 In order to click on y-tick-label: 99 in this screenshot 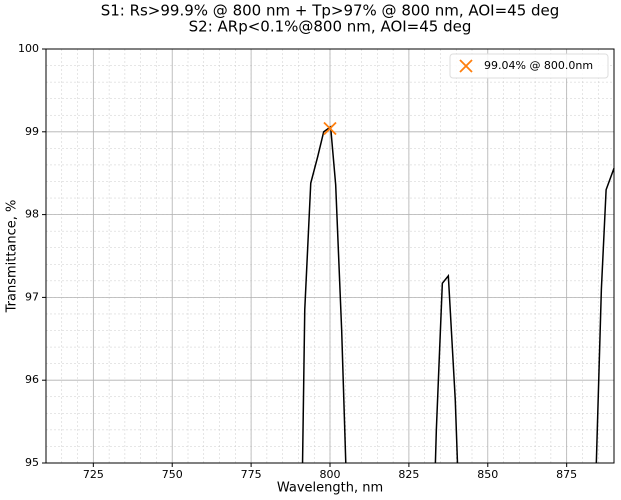, I will do `click(32, 131)`.